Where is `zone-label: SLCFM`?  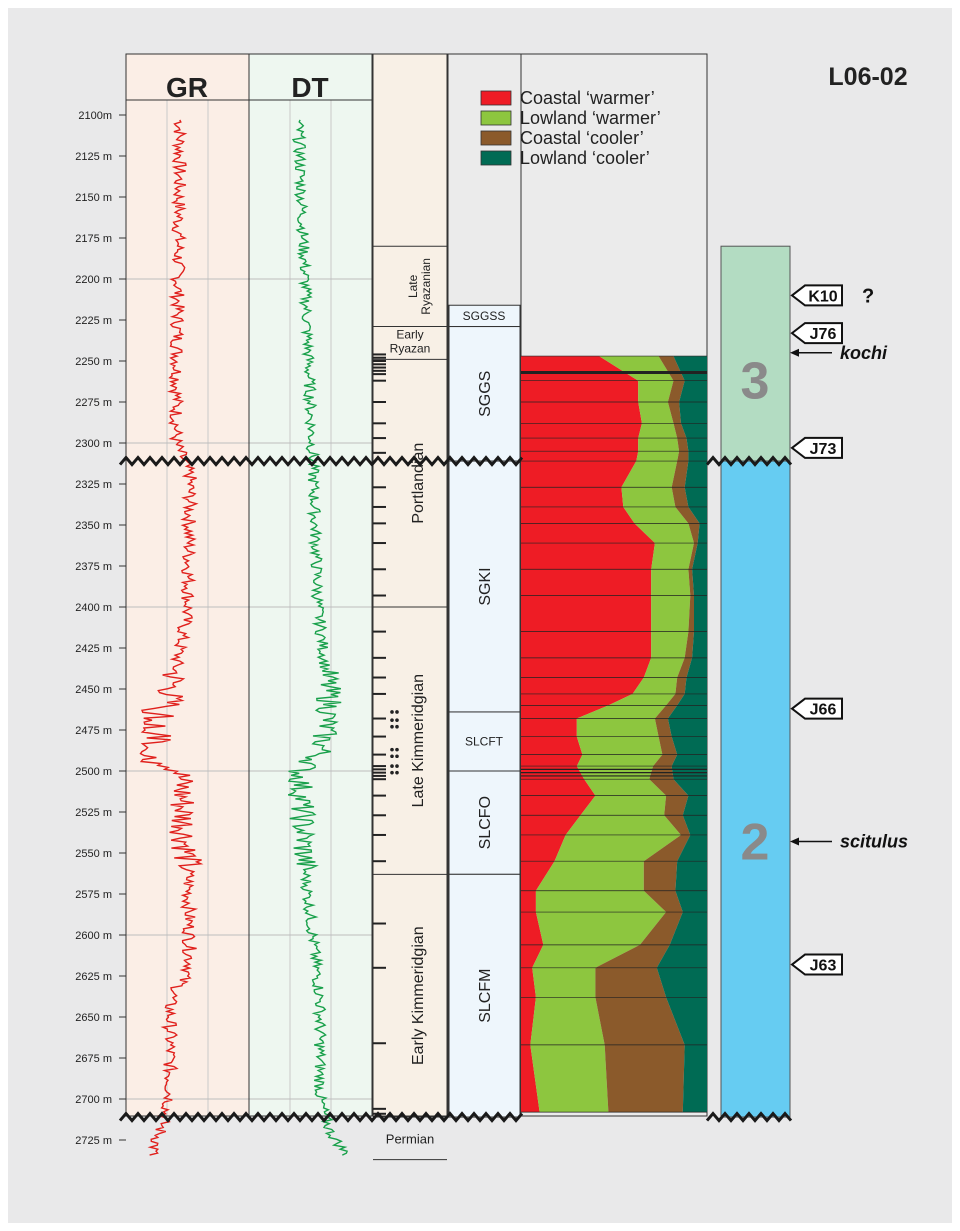 zone-label: SLCFM is located at coordinates (485, 996).